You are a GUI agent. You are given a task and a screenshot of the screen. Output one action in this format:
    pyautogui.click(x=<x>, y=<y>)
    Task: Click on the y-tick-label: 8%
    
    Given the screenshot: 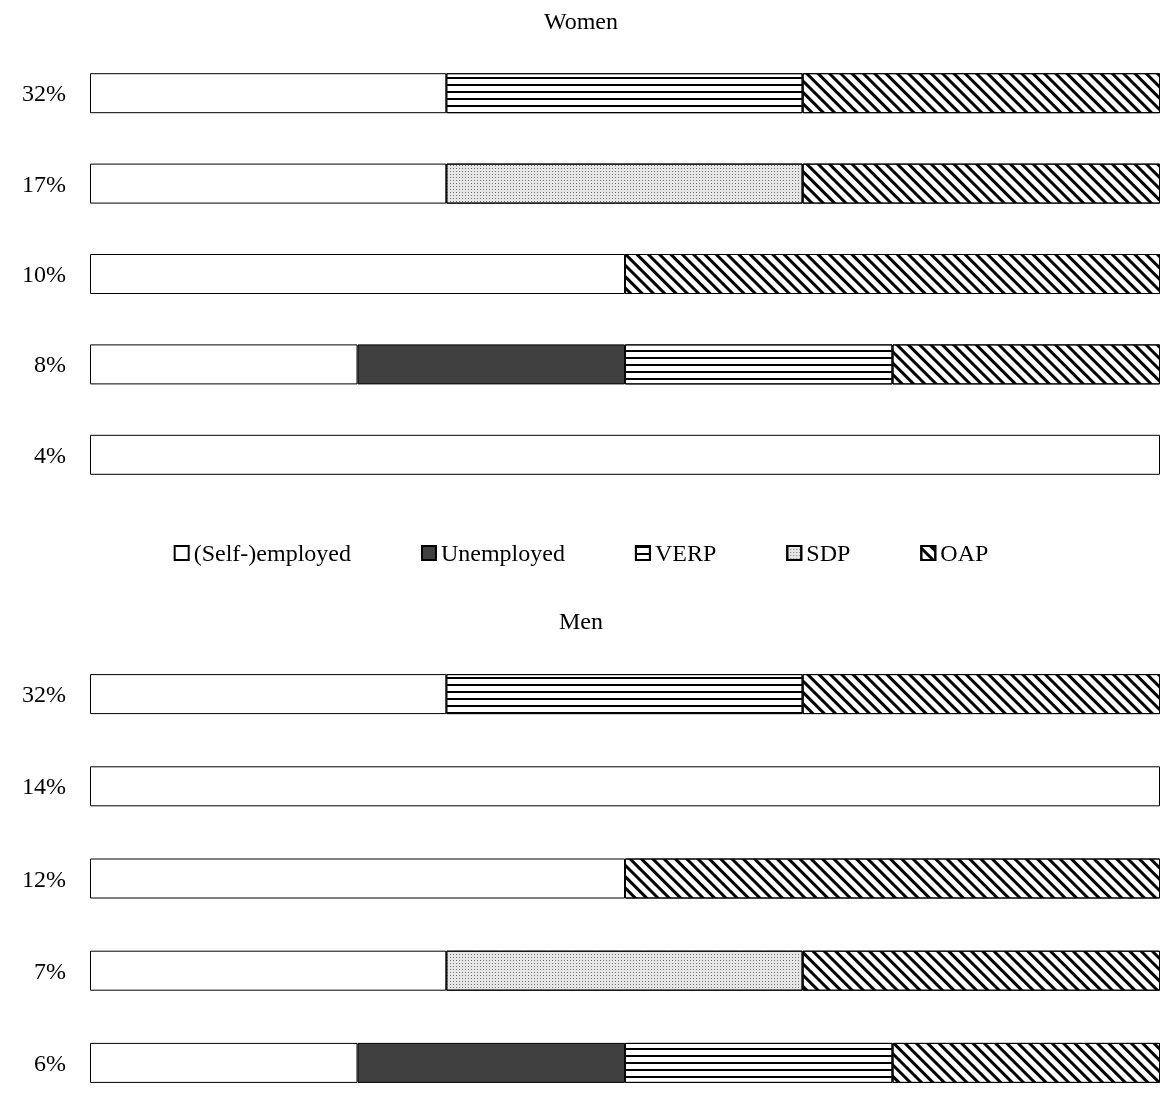 What is the action you would take?
    pyautogui.click(x=50, y=364)
    